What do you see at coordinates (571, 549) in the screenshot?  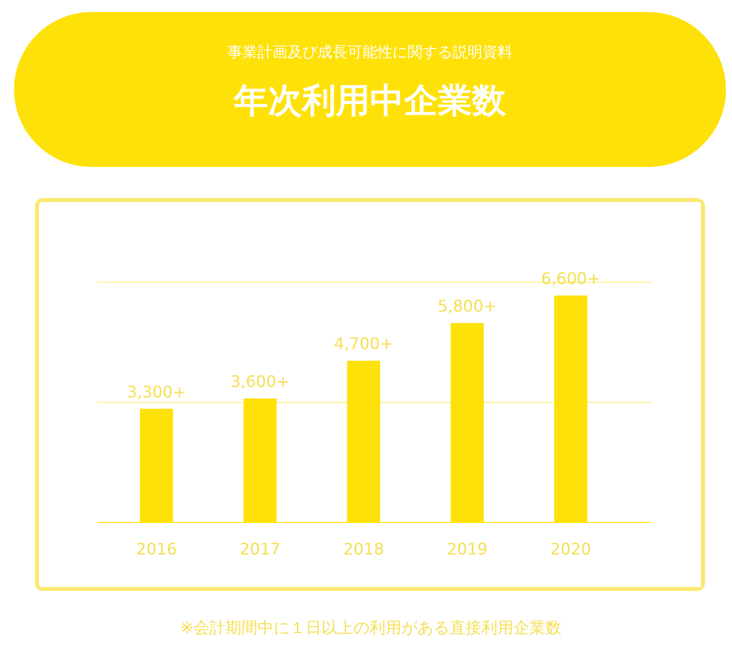 I see `x-tick-label: 2020` at bounding box center [571, 549].